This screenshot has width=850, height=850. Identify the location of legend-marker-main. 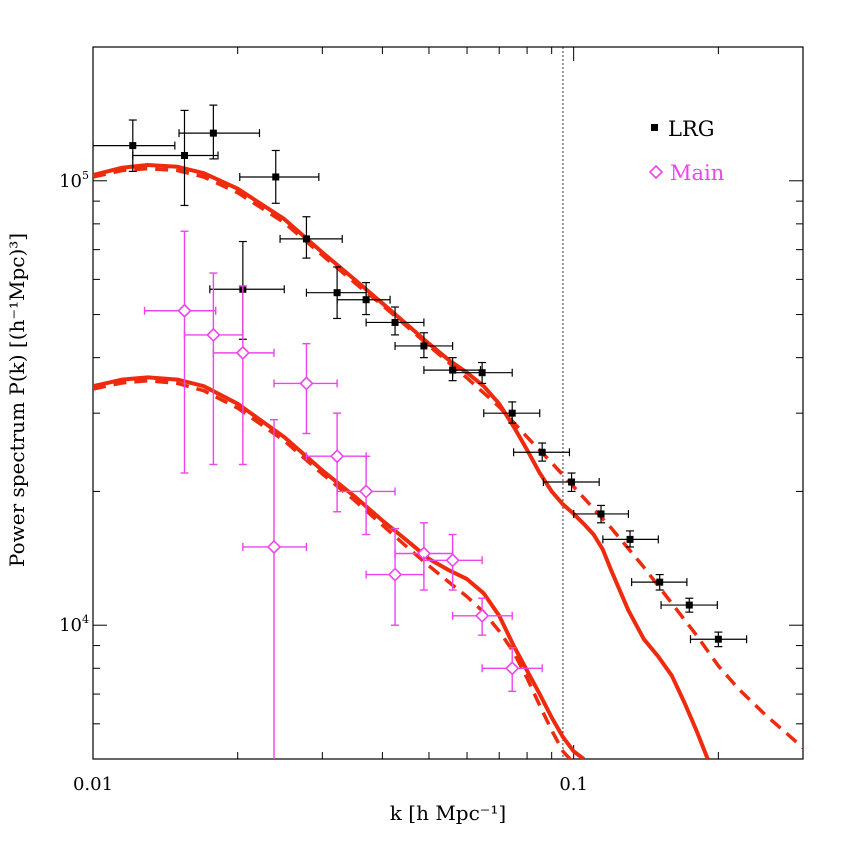
(656, 172).